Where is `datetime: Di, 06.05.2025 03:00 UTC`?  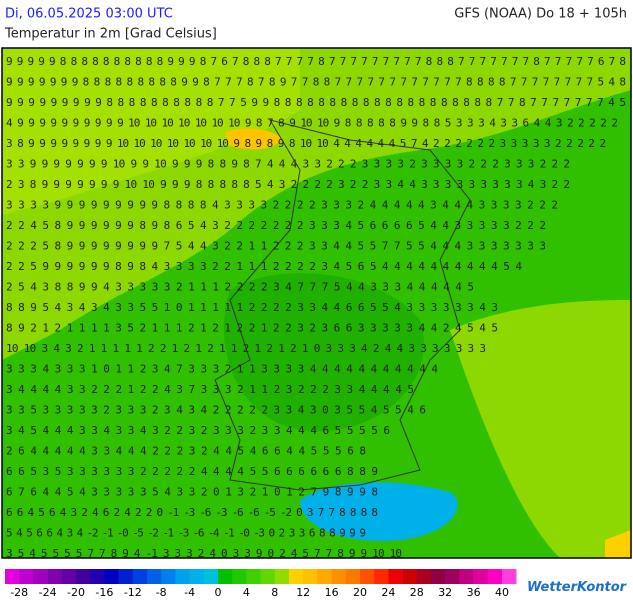
datetime: Di, 06.05.2025 03:00 UTC is located at coordinates (89, 14).